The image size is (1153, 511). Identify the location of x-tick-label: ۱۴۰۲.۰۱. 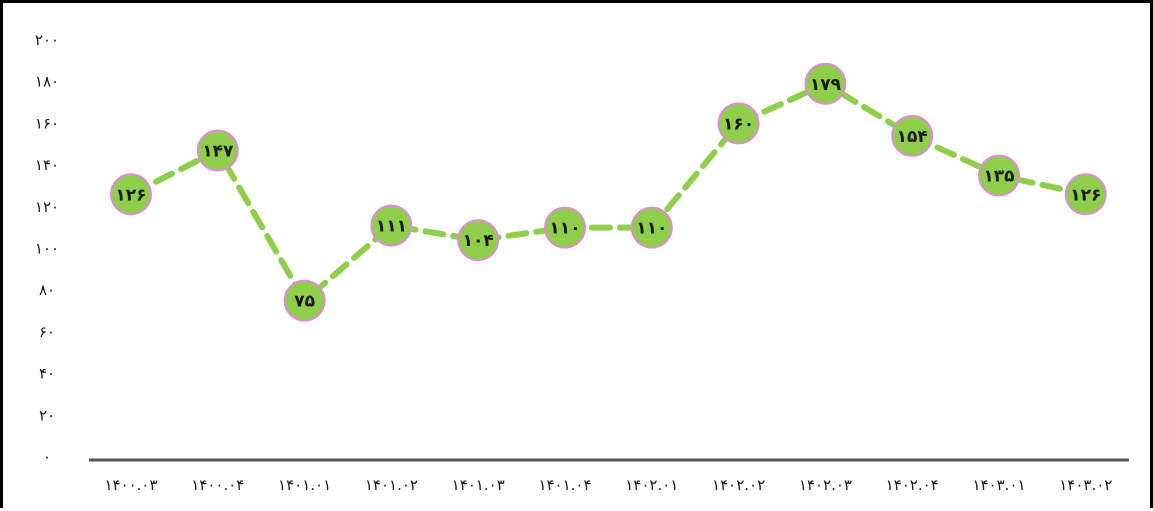
(651, 485).